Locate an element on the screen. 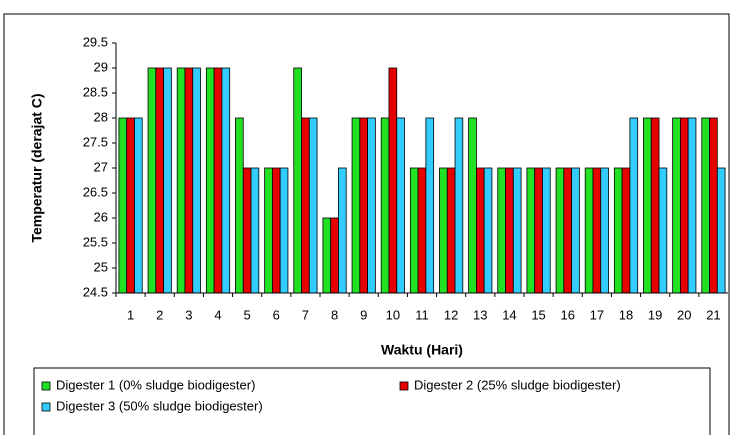  x-tick-label: 4 is located at coordinates (217, 314).